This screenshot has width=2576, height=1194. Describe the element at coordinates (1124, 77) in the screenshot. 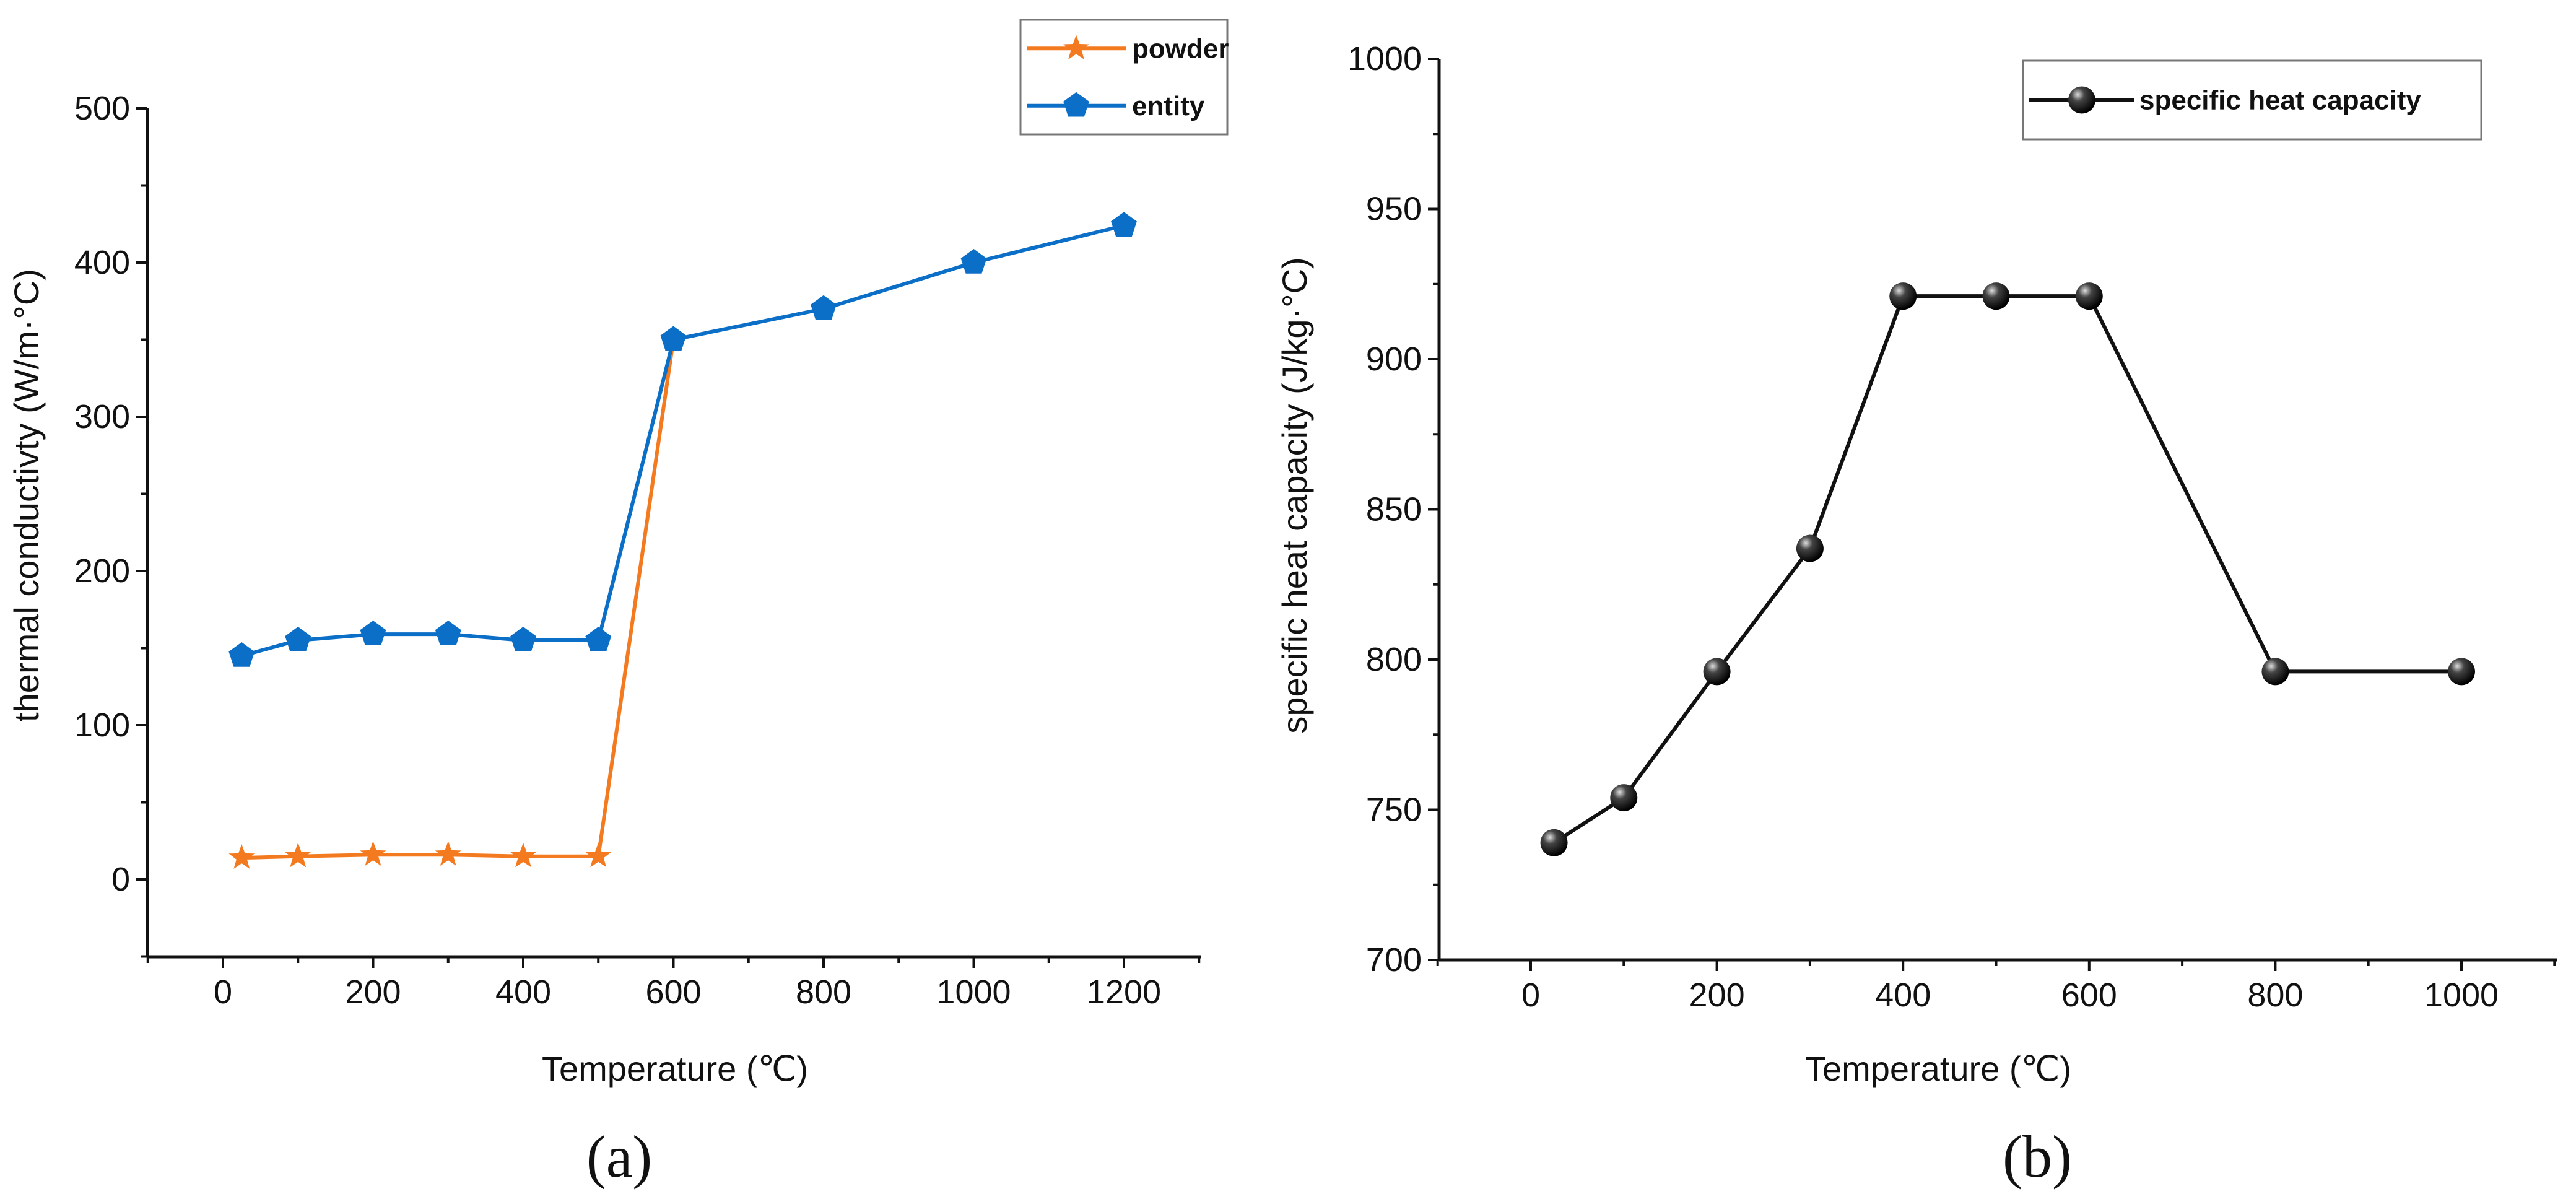

I see `legend-box` at that location.